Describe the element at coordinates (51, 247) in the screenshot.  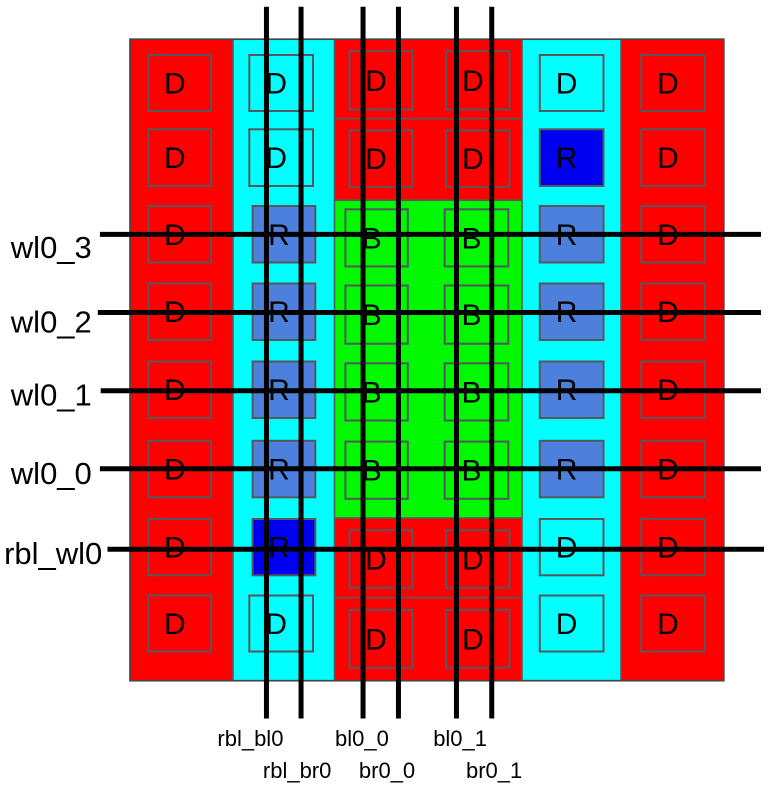
I see `svg-text: wl0_3` at that location.